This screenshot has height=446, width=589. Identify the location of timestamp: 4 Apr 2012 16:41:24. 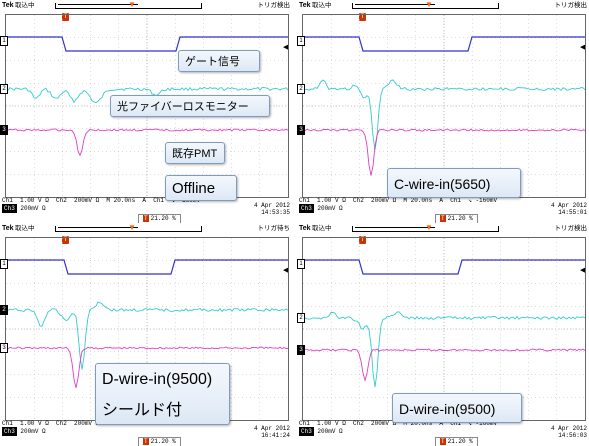
(271, 432).